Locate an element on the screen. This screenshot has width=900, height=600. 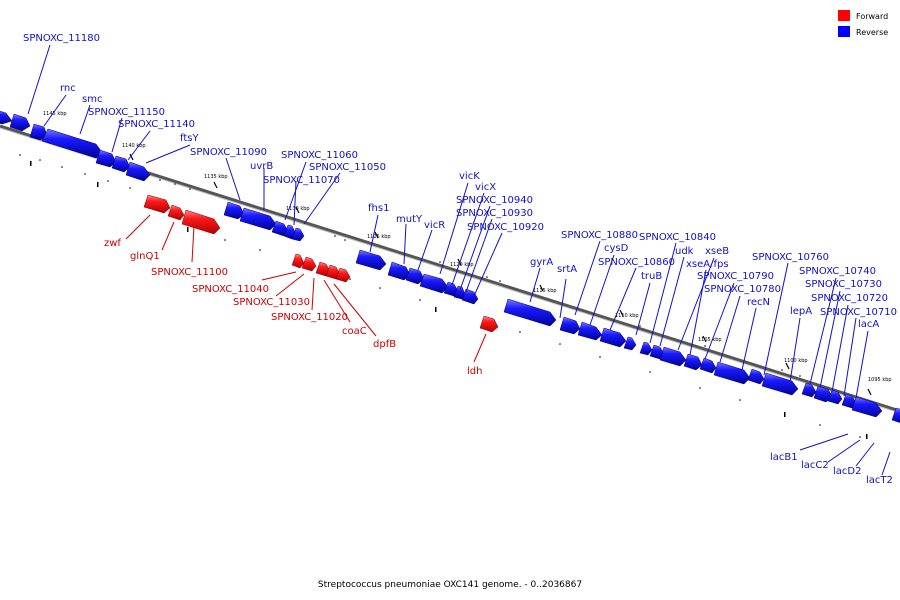
gene-label: SPNOXC_10840 is located at coordinates (677, 237).